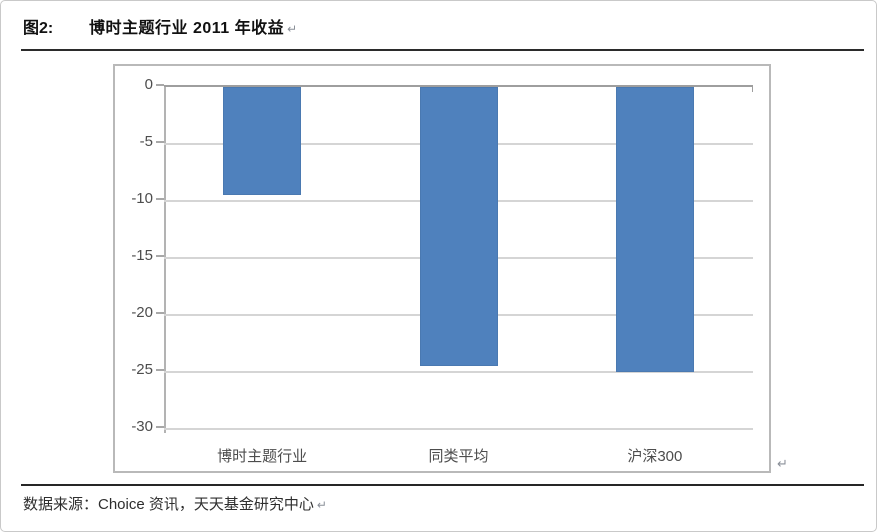  What do you see at coordinates (148, 84) in the screenshot?
I see `y-tick-label: 0` at bounding box center [148, 84].